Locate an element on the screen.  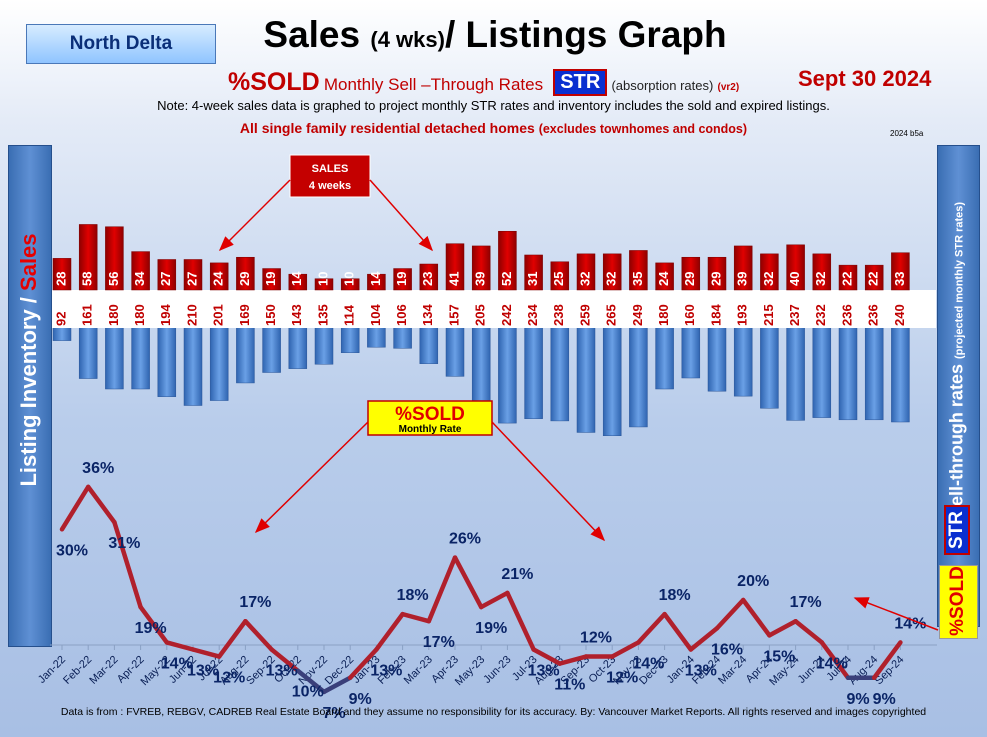
inventory-value-label: 210 is located at coordinates (191, 315).